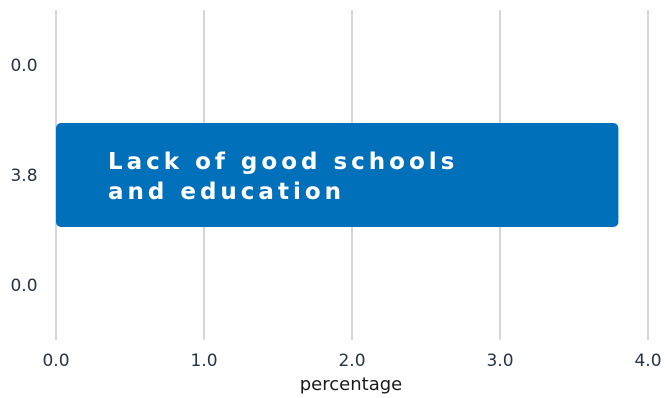  I want to click on x-tick-labels: 0.0 1.0 2.0 3.0 4.0, so click(351, 361).